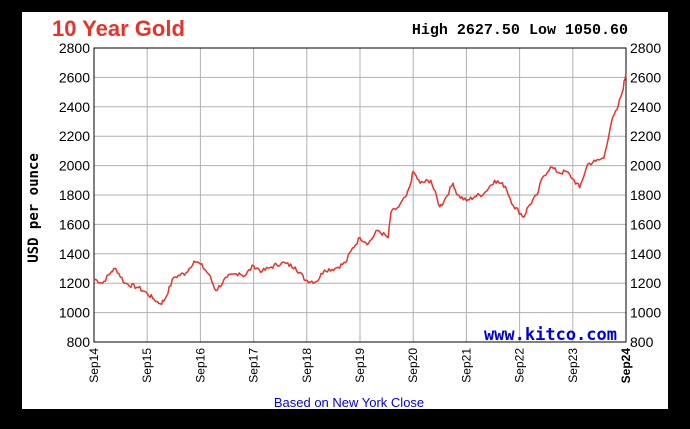  I want to click on x-tick-label: Sep17, so click(254, 365).